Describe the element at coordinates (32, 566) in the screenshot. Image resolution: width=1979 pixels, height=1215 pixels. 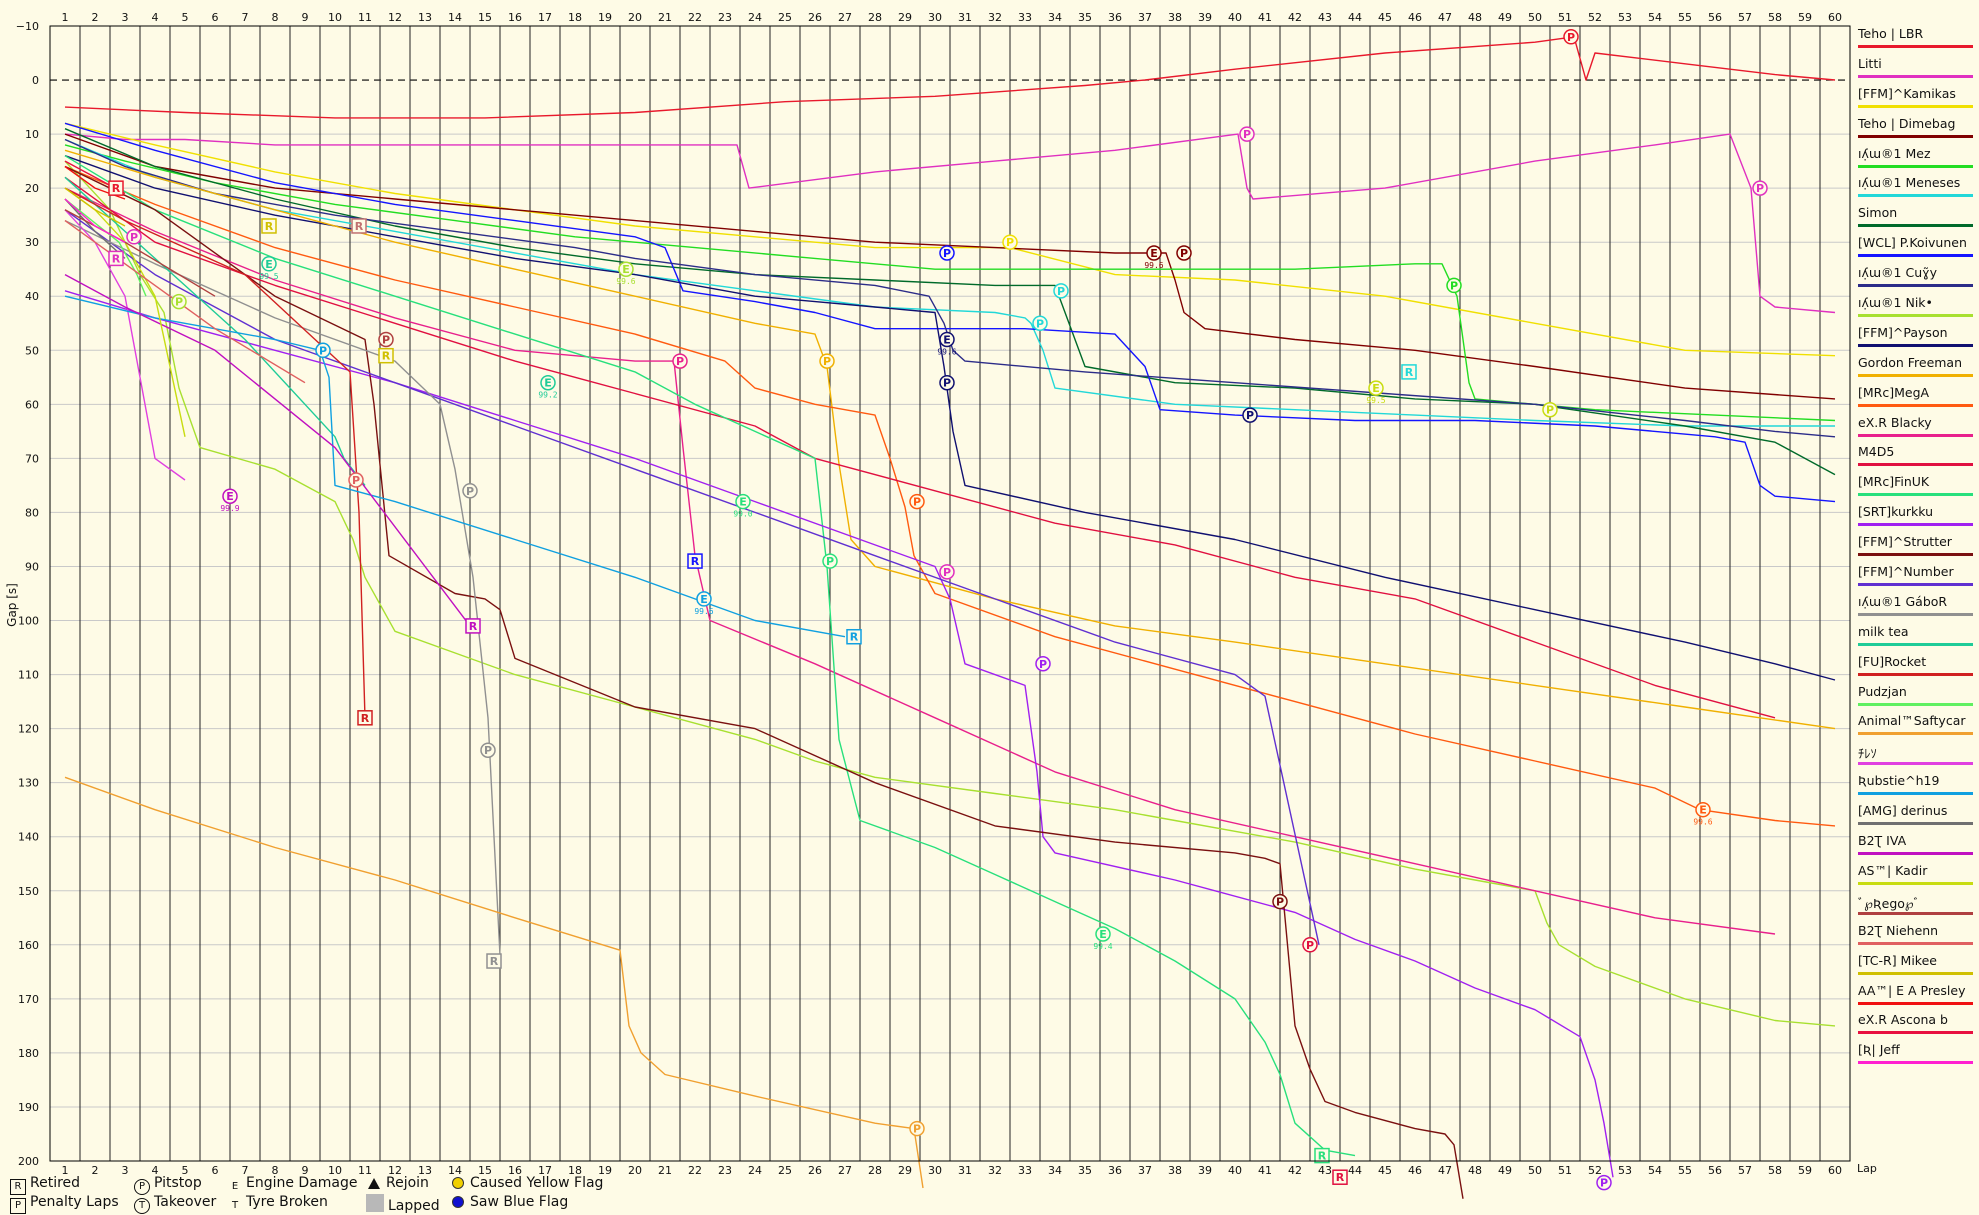
I see `y-tick-label: 90` at that location.